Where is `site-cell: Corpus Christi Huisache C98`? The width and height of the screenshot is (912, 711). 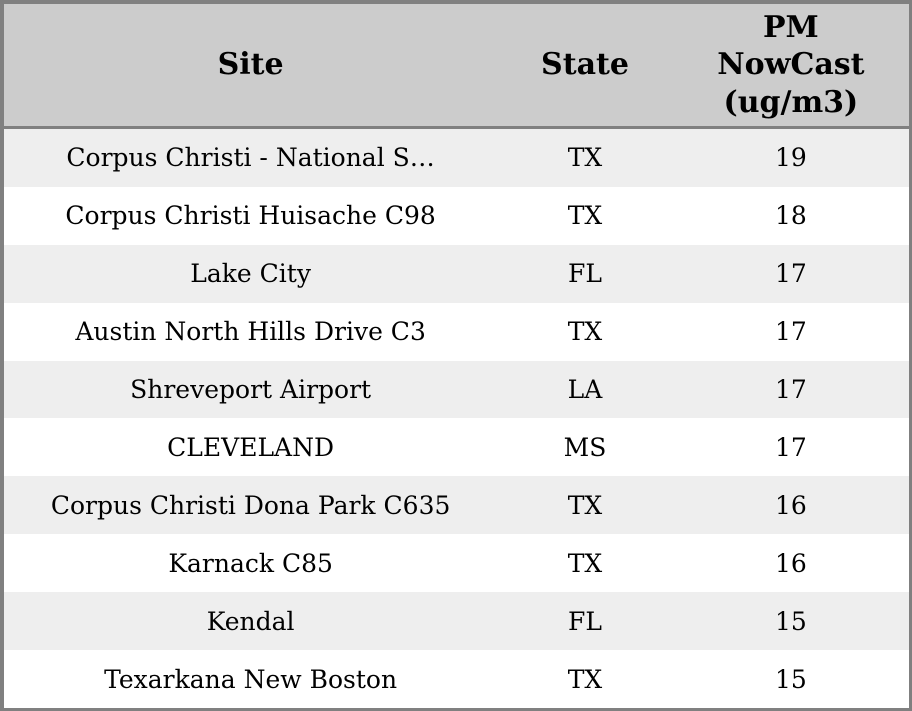
site-cell: Corpus Christi Huisache C98 is located at coordinates (250, 216).